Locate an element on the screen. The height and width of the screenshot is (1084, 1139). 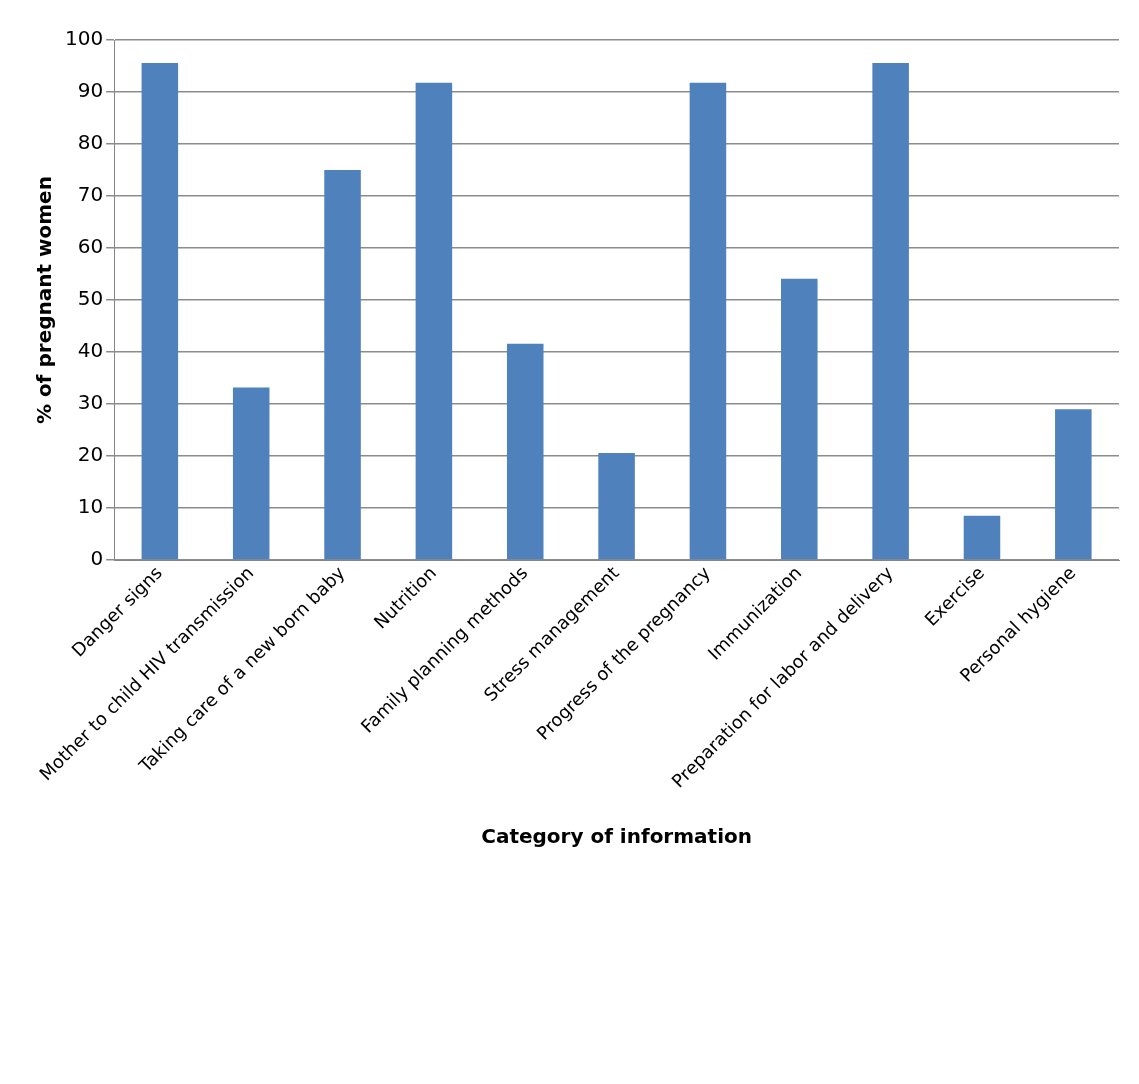
y-tick-label: 20 is located at coordinates (90, 454).